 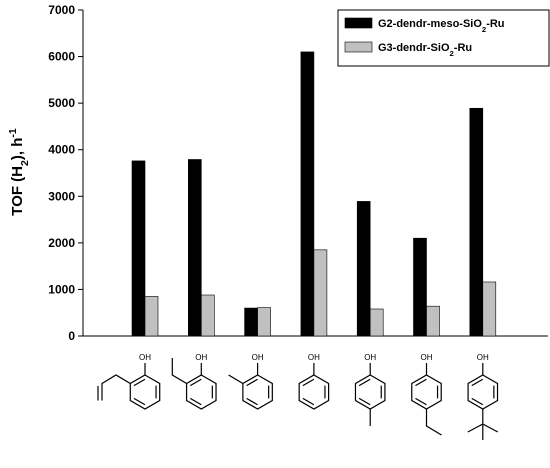 What do you see at coordinates (61, 57) in the screenshot?
I see `y-tick-label: 6000` at bounding box center [61, 57].